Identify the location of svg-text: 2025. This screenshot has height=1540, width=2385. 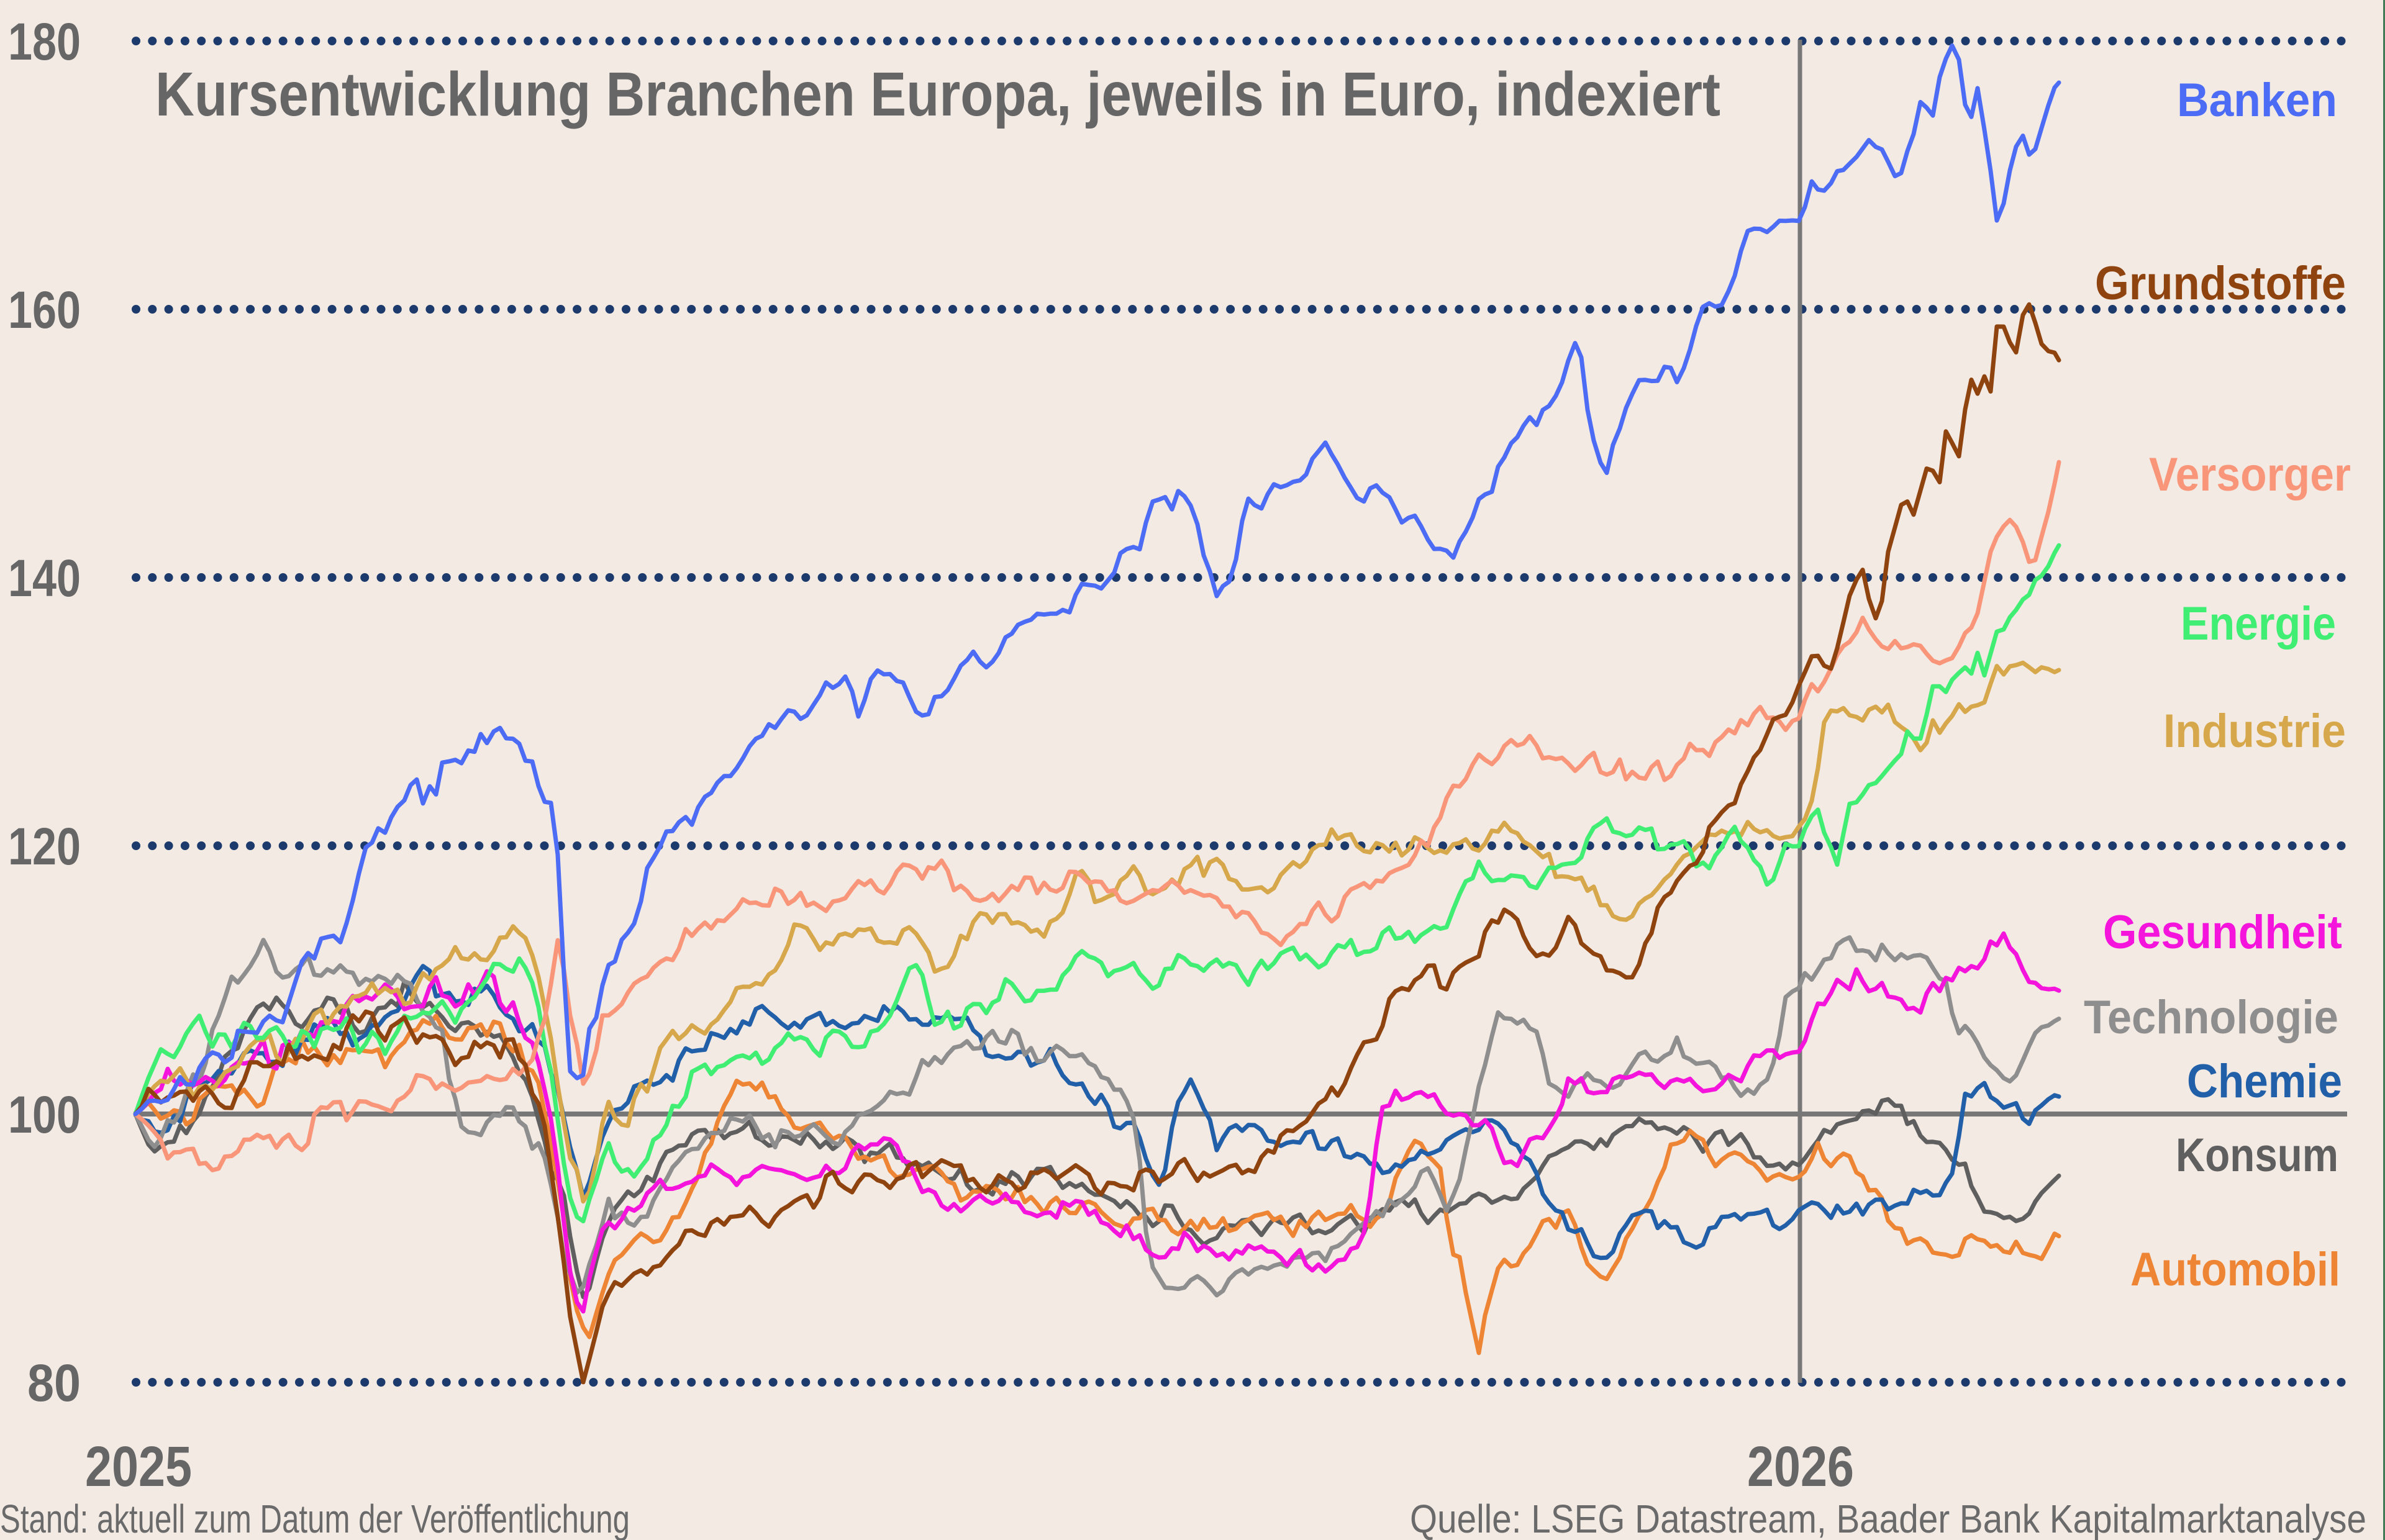
(138, 1467).